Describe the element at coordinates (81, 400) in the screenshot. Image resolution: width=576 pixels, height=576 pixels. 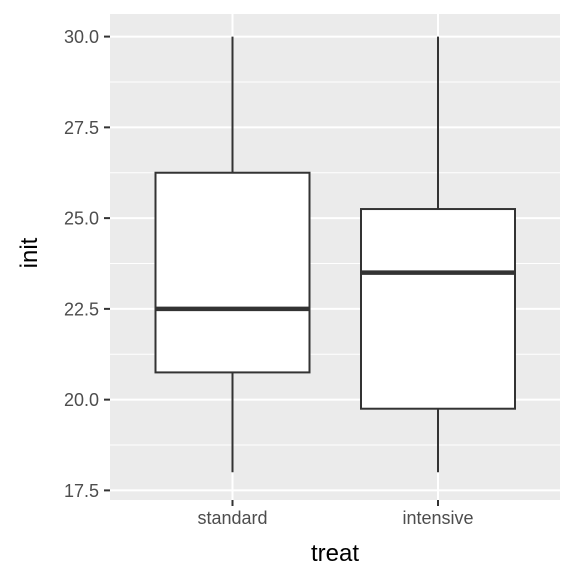
I see `y-tick-label: 20.0` at that location.